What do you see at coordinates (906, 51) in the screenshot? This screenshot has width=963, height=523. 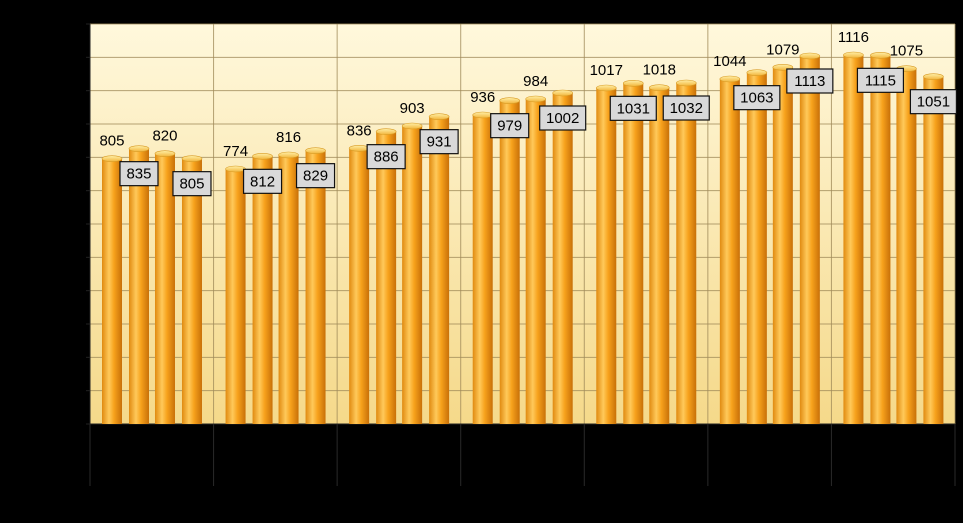 I see `data-label: 1075` at bounding box center [906, 51].